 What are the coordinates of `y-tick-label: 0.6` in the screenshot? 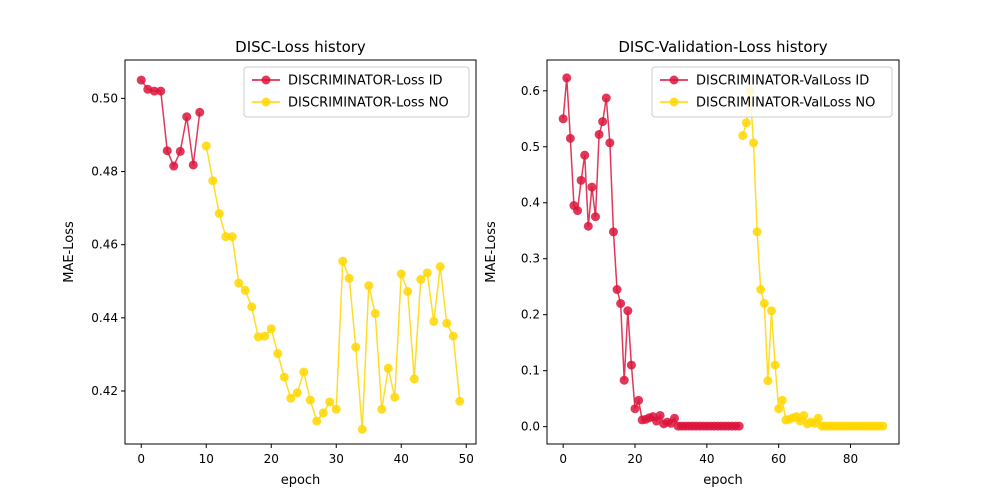 It's located at (530, 91).